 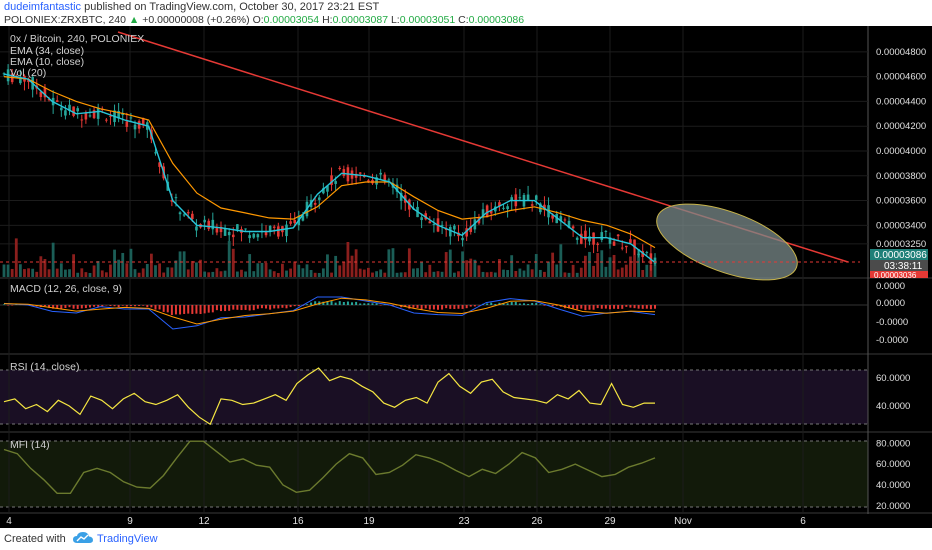 I want to click on x-tick-label: 9, so click(x=130, y=521).